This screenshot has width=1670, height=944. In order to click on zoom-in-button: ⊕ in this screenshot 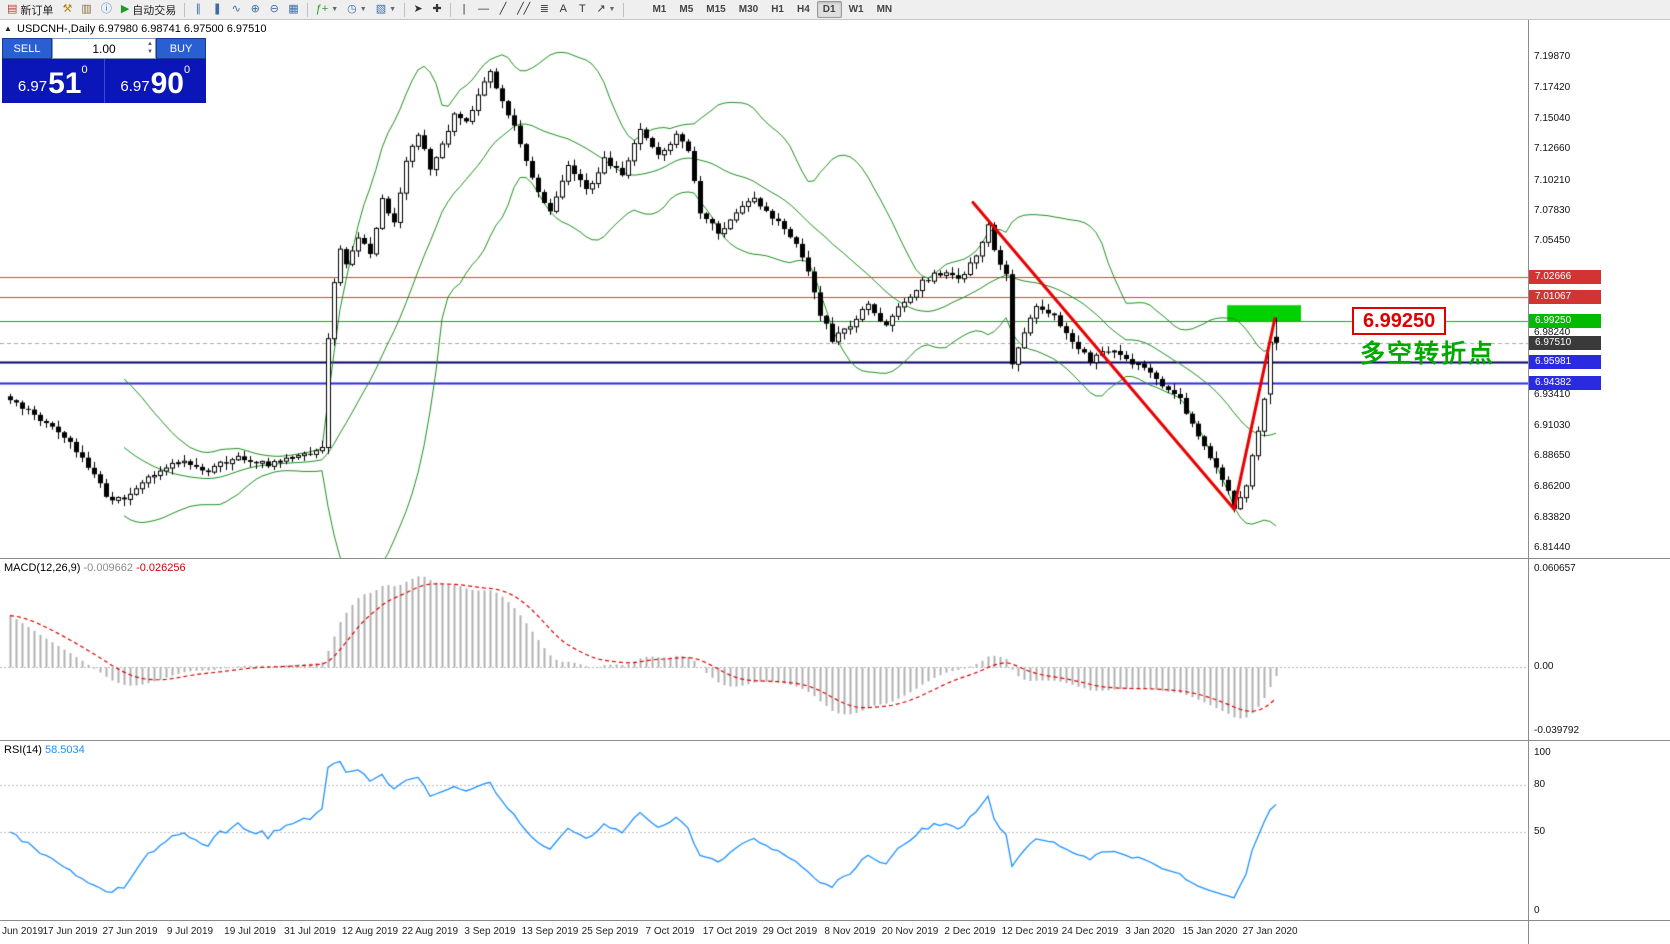, I will do `click(255, 9)`.